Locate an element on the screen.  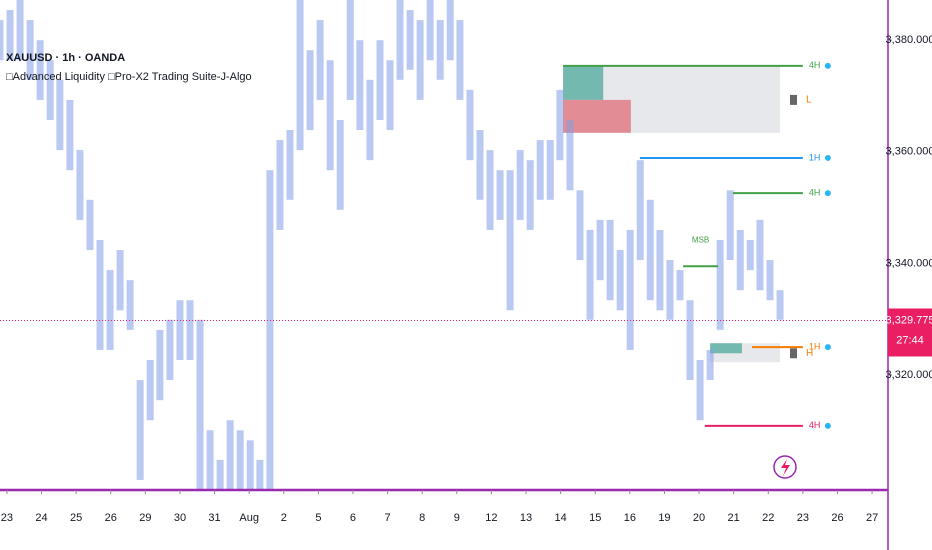
last-price-label: 3,329.775 is located at coordinates (909, 320).